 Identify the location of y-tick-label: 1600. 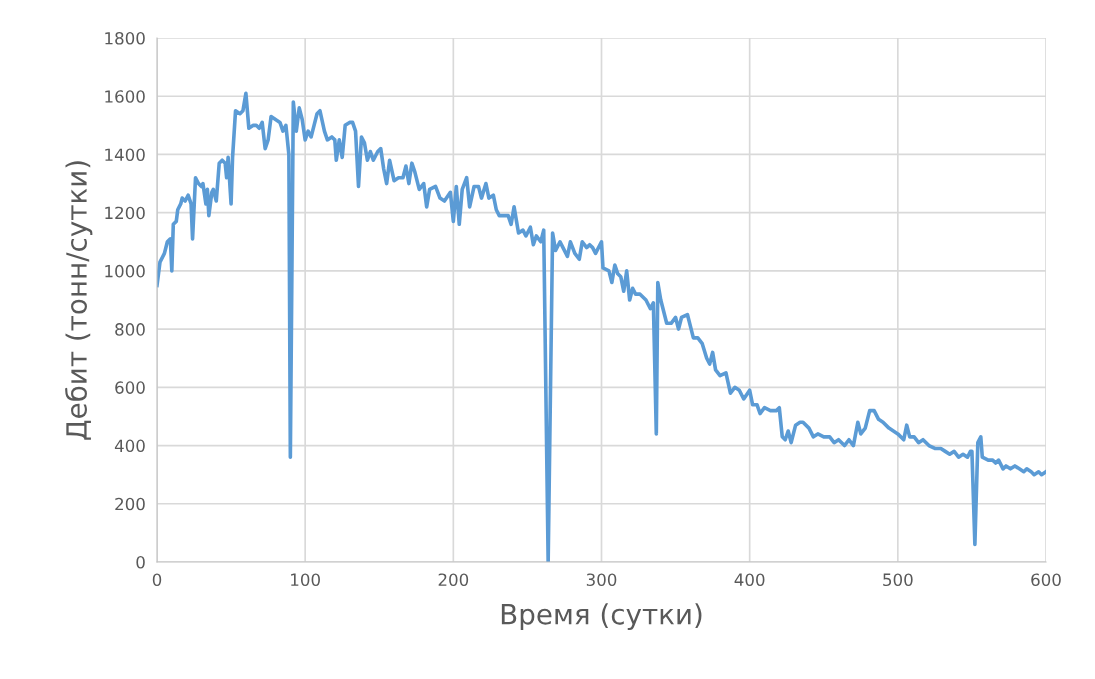
(125, 96).